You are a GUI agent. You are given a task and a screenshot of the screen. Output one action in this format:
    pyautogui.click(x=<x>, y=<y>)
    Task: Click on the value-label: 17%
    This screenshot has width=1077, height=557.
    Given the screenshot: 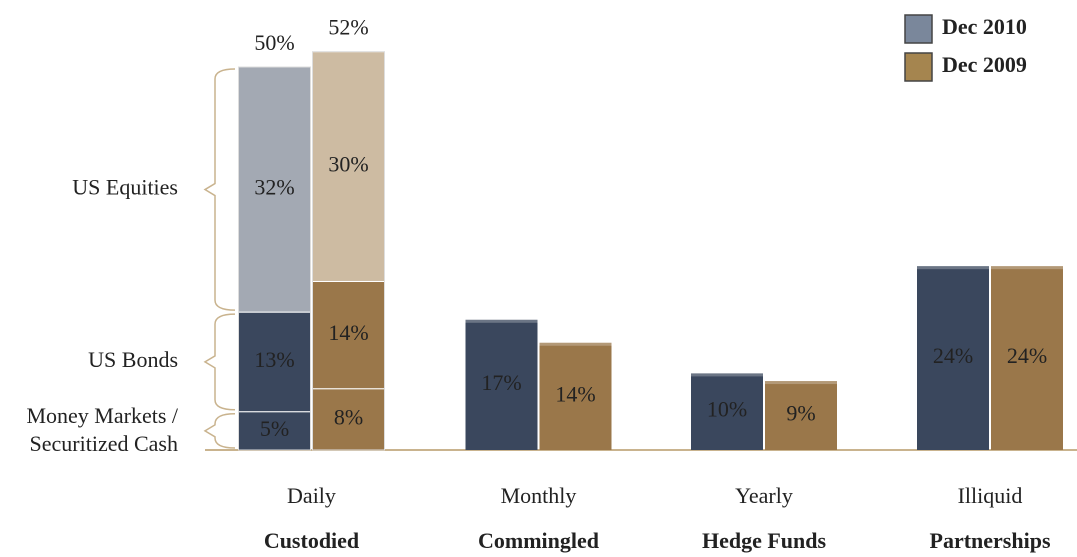 What is the action you would take?
    pyautogui.click(x=501, y=382)
    